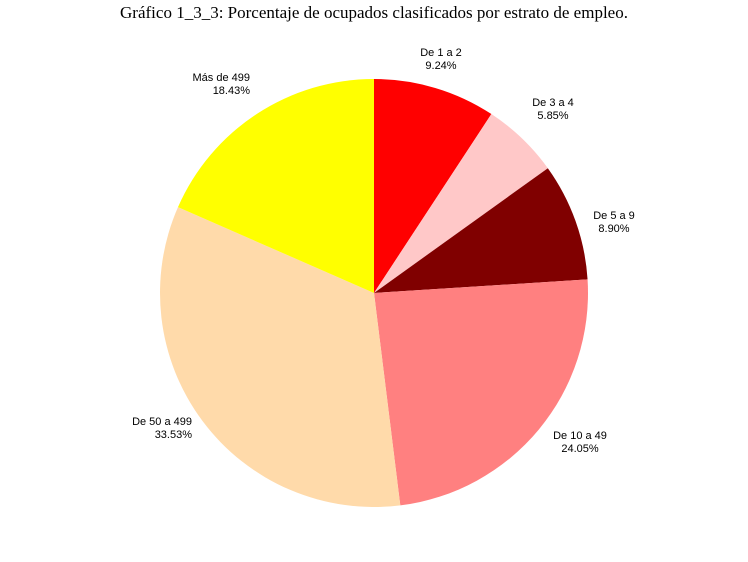 The image size is (748, 562). I want to click on slice-label-5: De 50 a 499, so click(162, 422).